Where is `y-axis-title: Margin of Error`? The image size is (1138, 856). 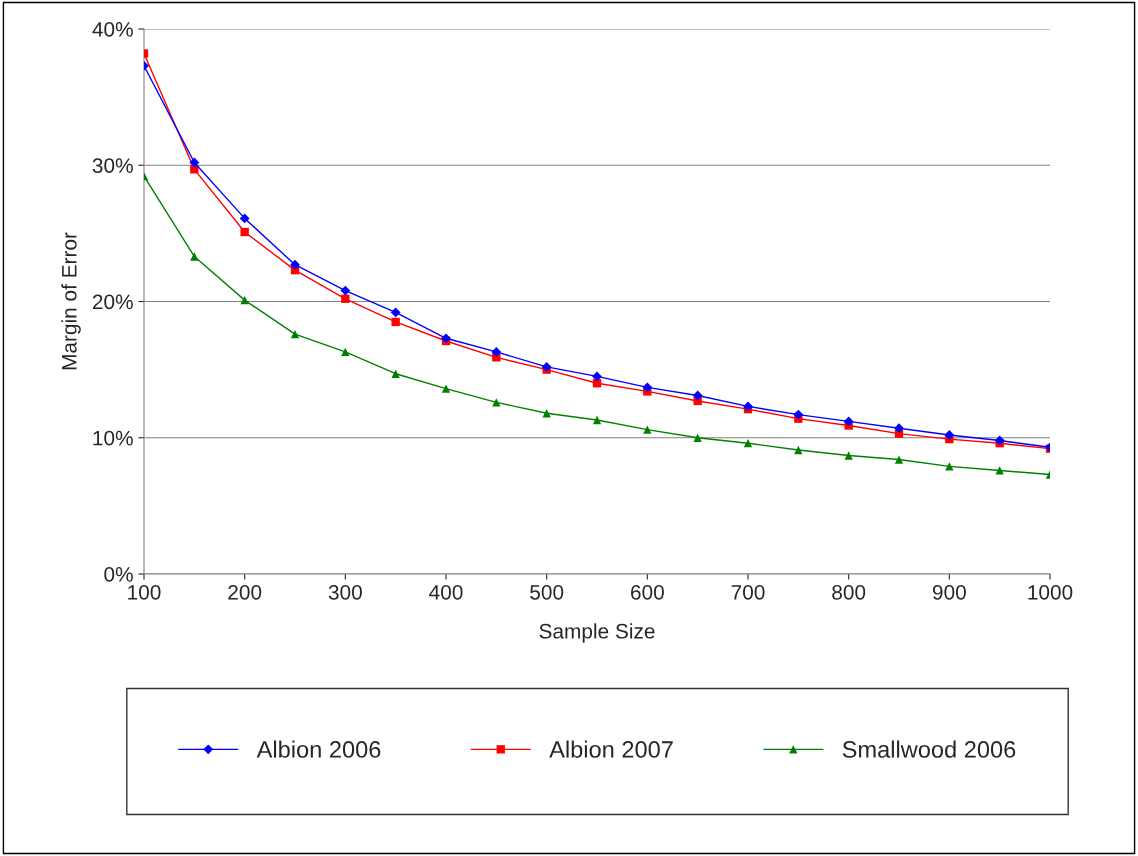 y-axis-title: Margin of Error is located at coordinates (71, 301).